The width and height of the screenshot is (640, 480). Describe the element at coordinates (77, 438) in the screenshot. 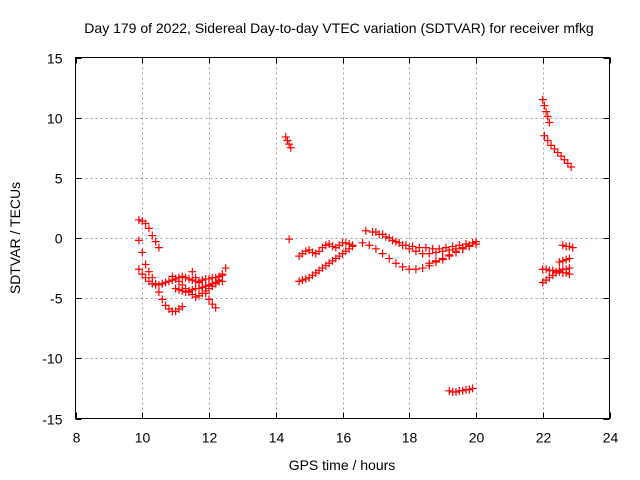

I see `x-tick-label: 8` at that location.